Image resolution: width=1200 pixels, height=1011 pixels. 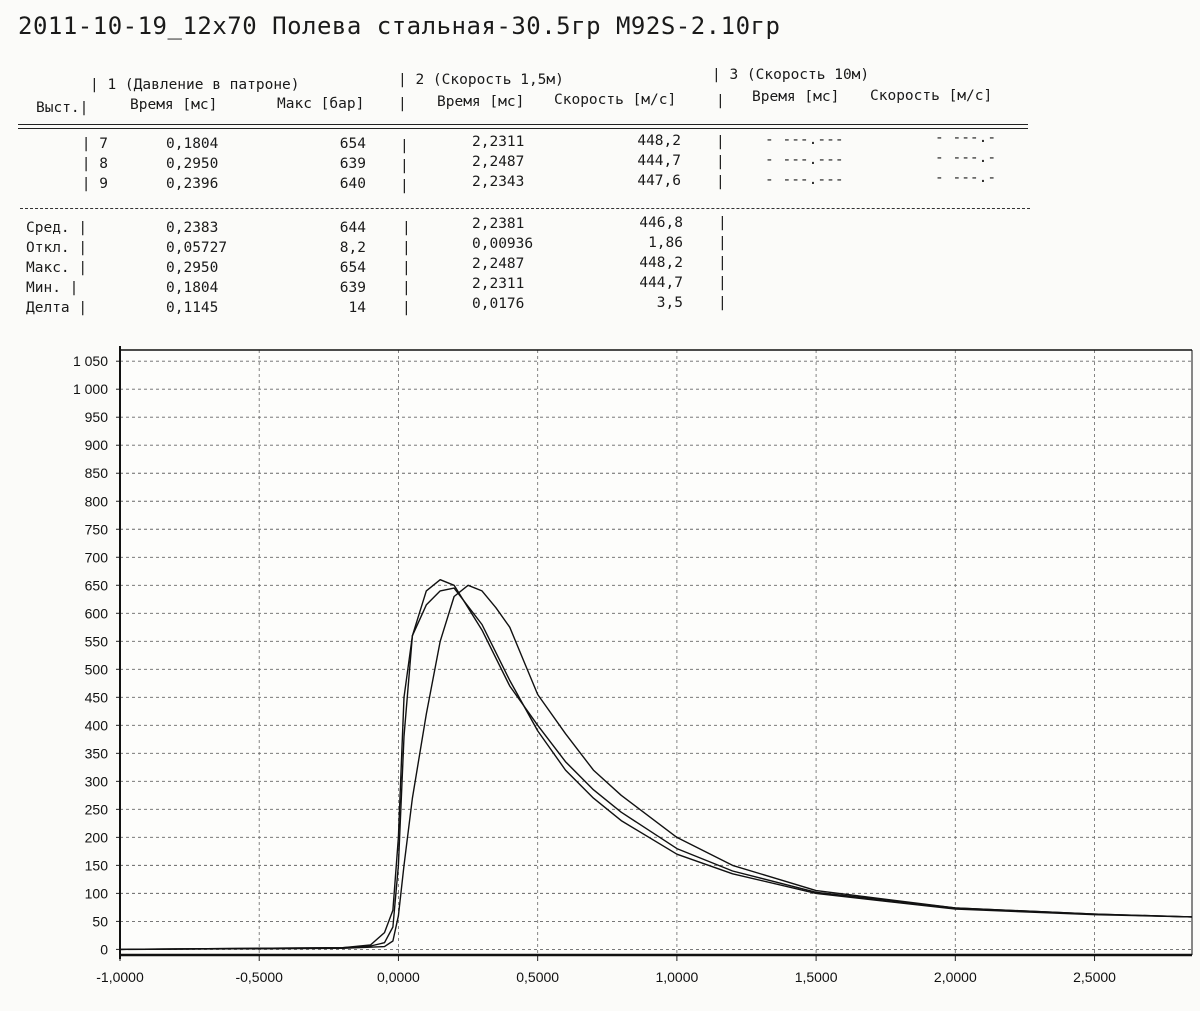 I want to click on stat-pressure-time: 0,2383, so click(x=192, y=228).